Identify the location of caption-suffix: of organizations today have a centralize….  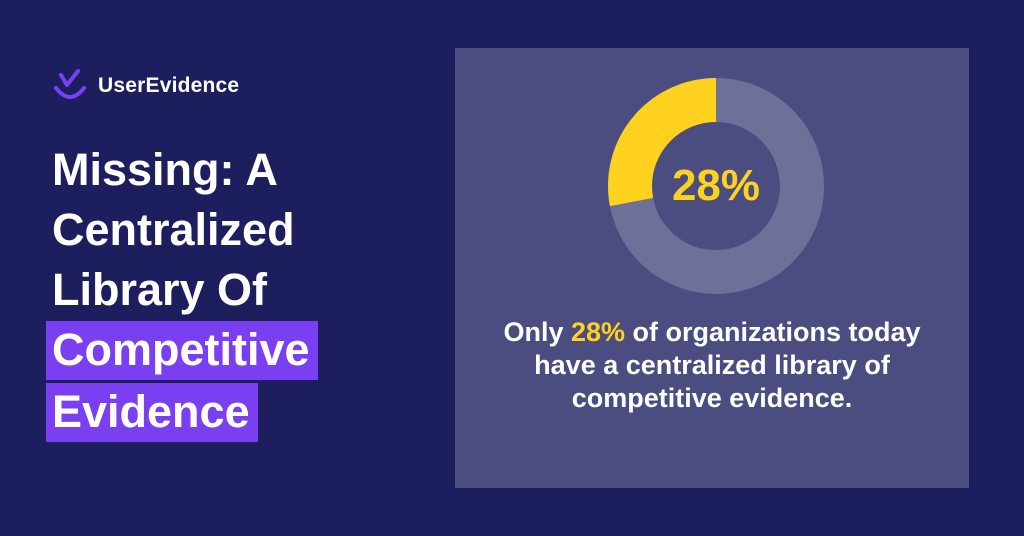
(727, 365).